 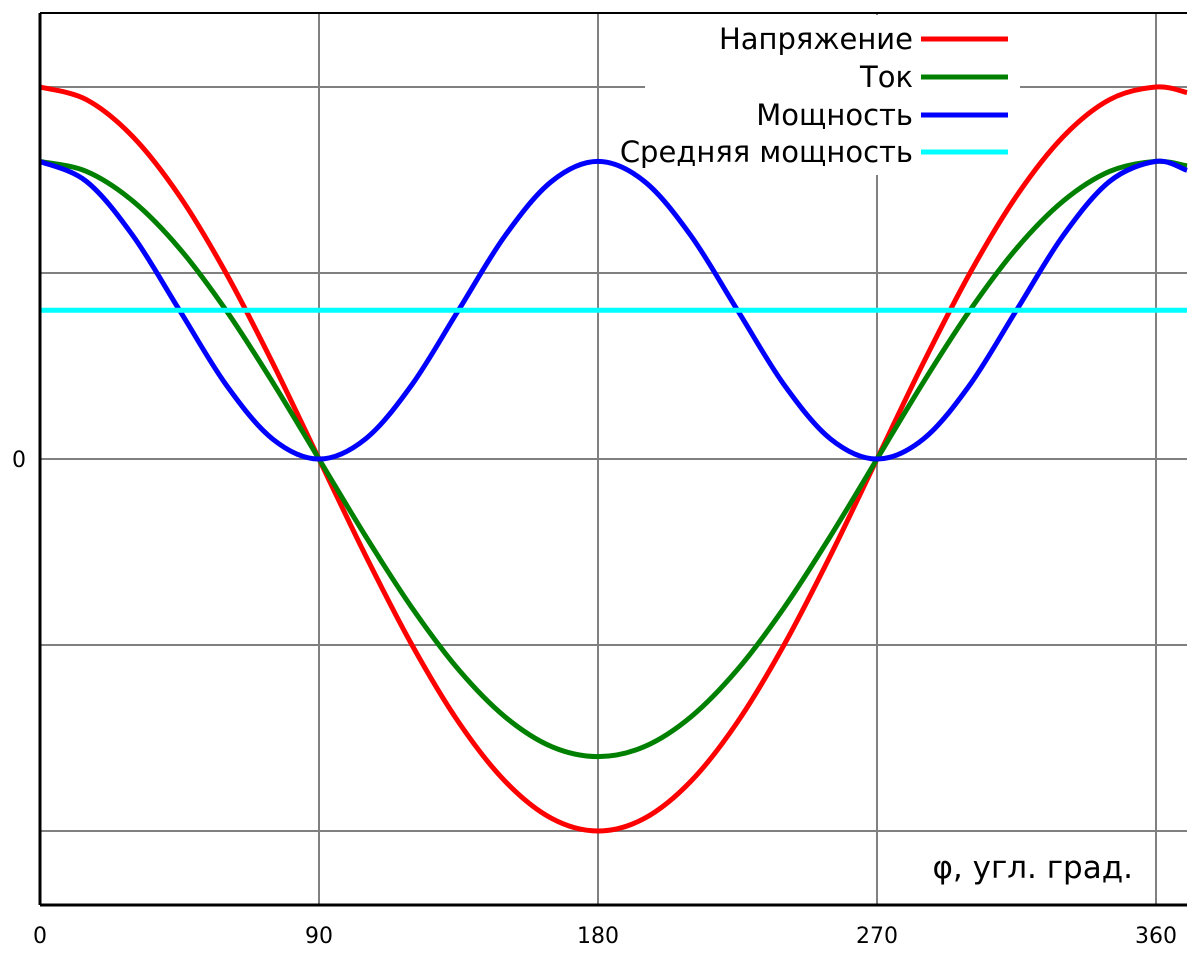 I want to click on legend-label-2: Мощность, so click(x=834, y=115).